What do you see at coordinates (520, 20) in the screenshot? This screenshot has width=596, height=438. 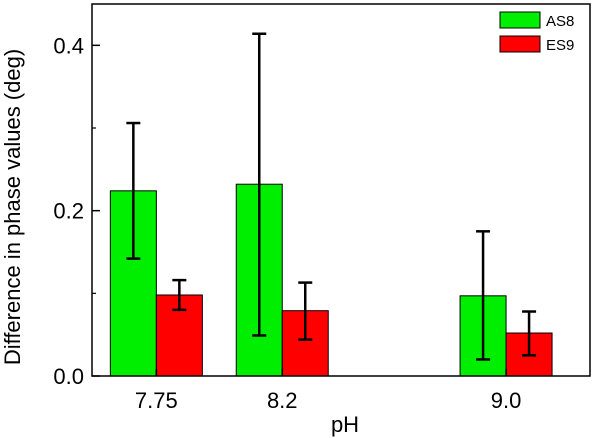 I see `legend-swatch-as8` at bounding box center [520, 20].